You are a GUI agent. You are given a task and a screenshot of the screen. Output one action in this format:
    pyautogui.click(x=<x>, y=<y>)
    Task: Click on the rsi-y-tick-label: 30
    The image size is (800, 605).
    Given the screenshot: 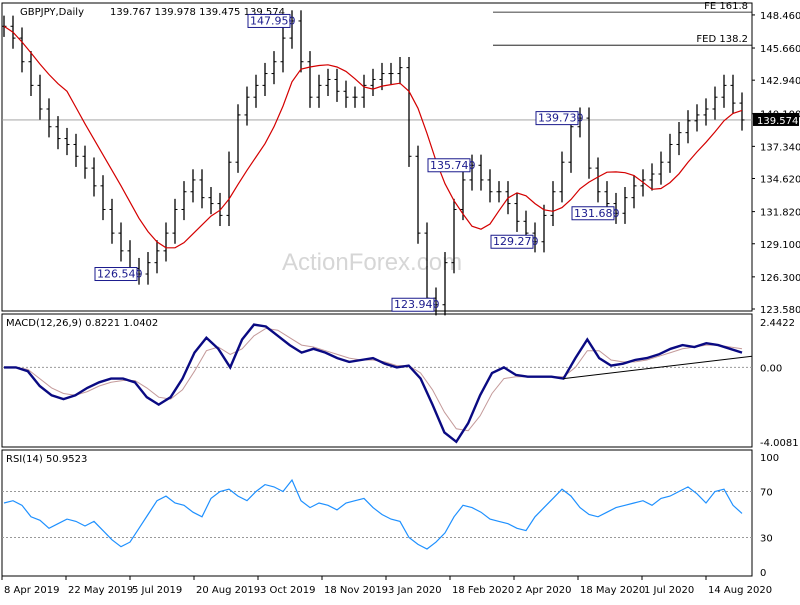 What is the action you would take?
    pyautogui.click(x=766, y=539)
    